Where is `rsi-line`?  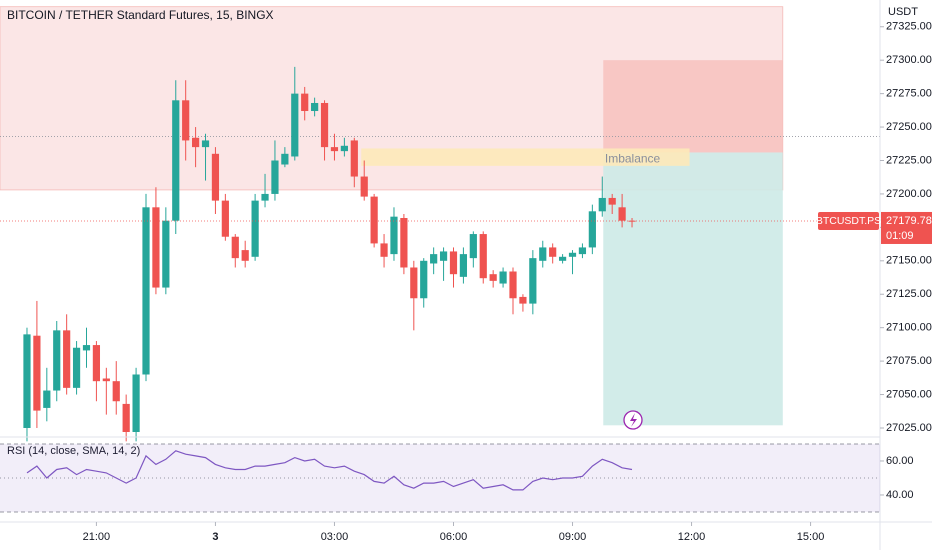
rsi-line is located at coordinates (329, 470).